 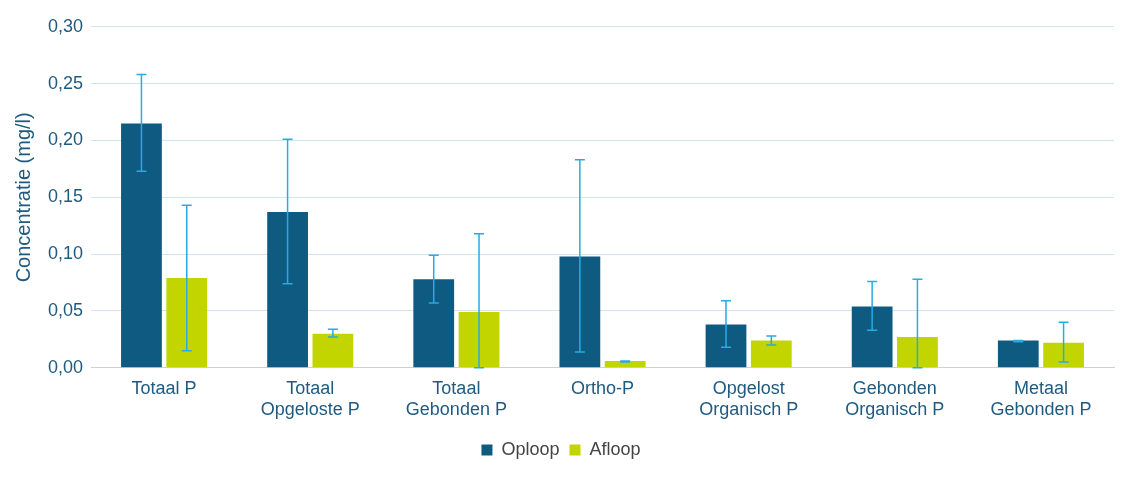 What do you see at coordinates (65, 366) in the screenshot?
I see `y-tick-label: 0,00` at bounding box center [65, 366].